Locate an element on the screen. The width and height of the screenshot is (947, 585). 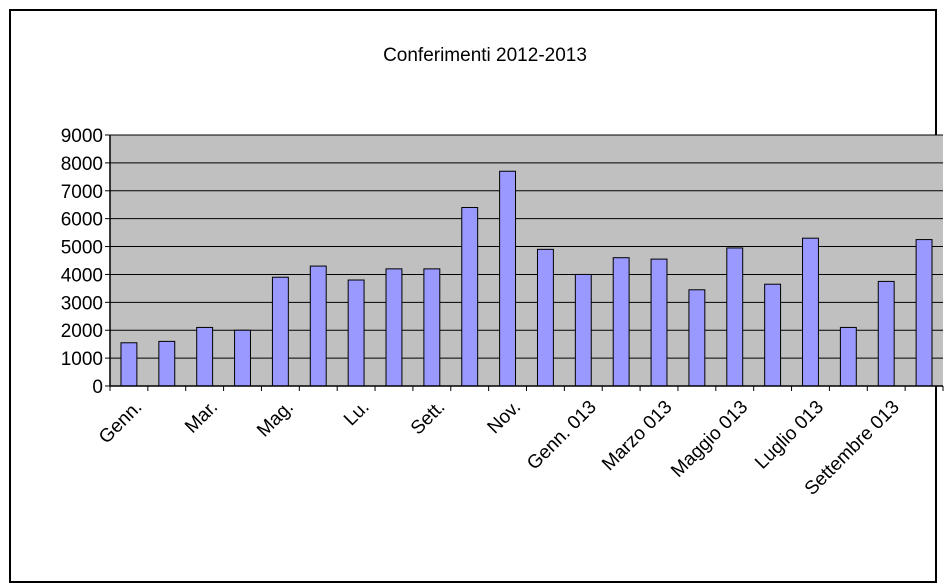
y-tick-label: 0 is located at coordinates (97, 387).